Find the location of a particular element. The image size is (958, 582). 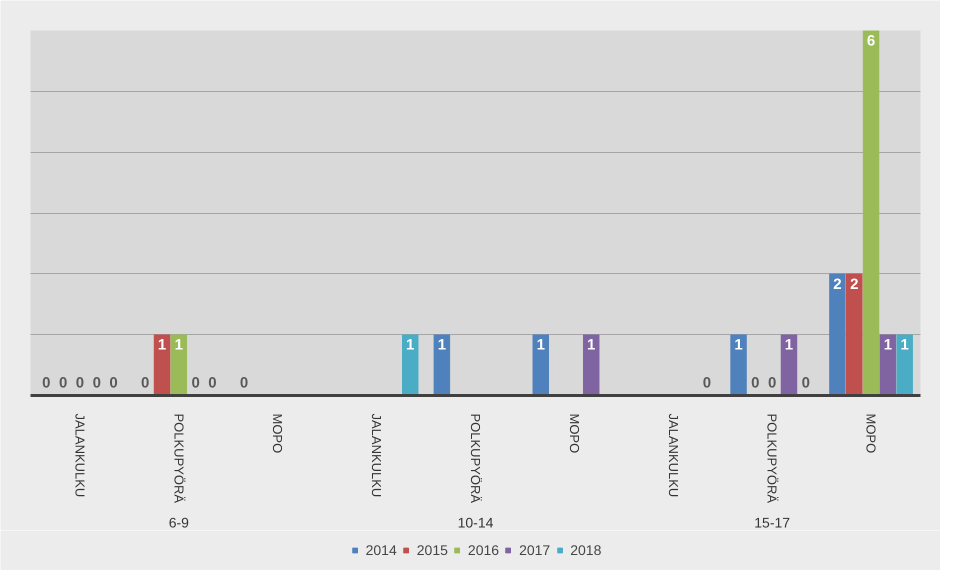

text: 6-9 is located at coordinates (179, 522).